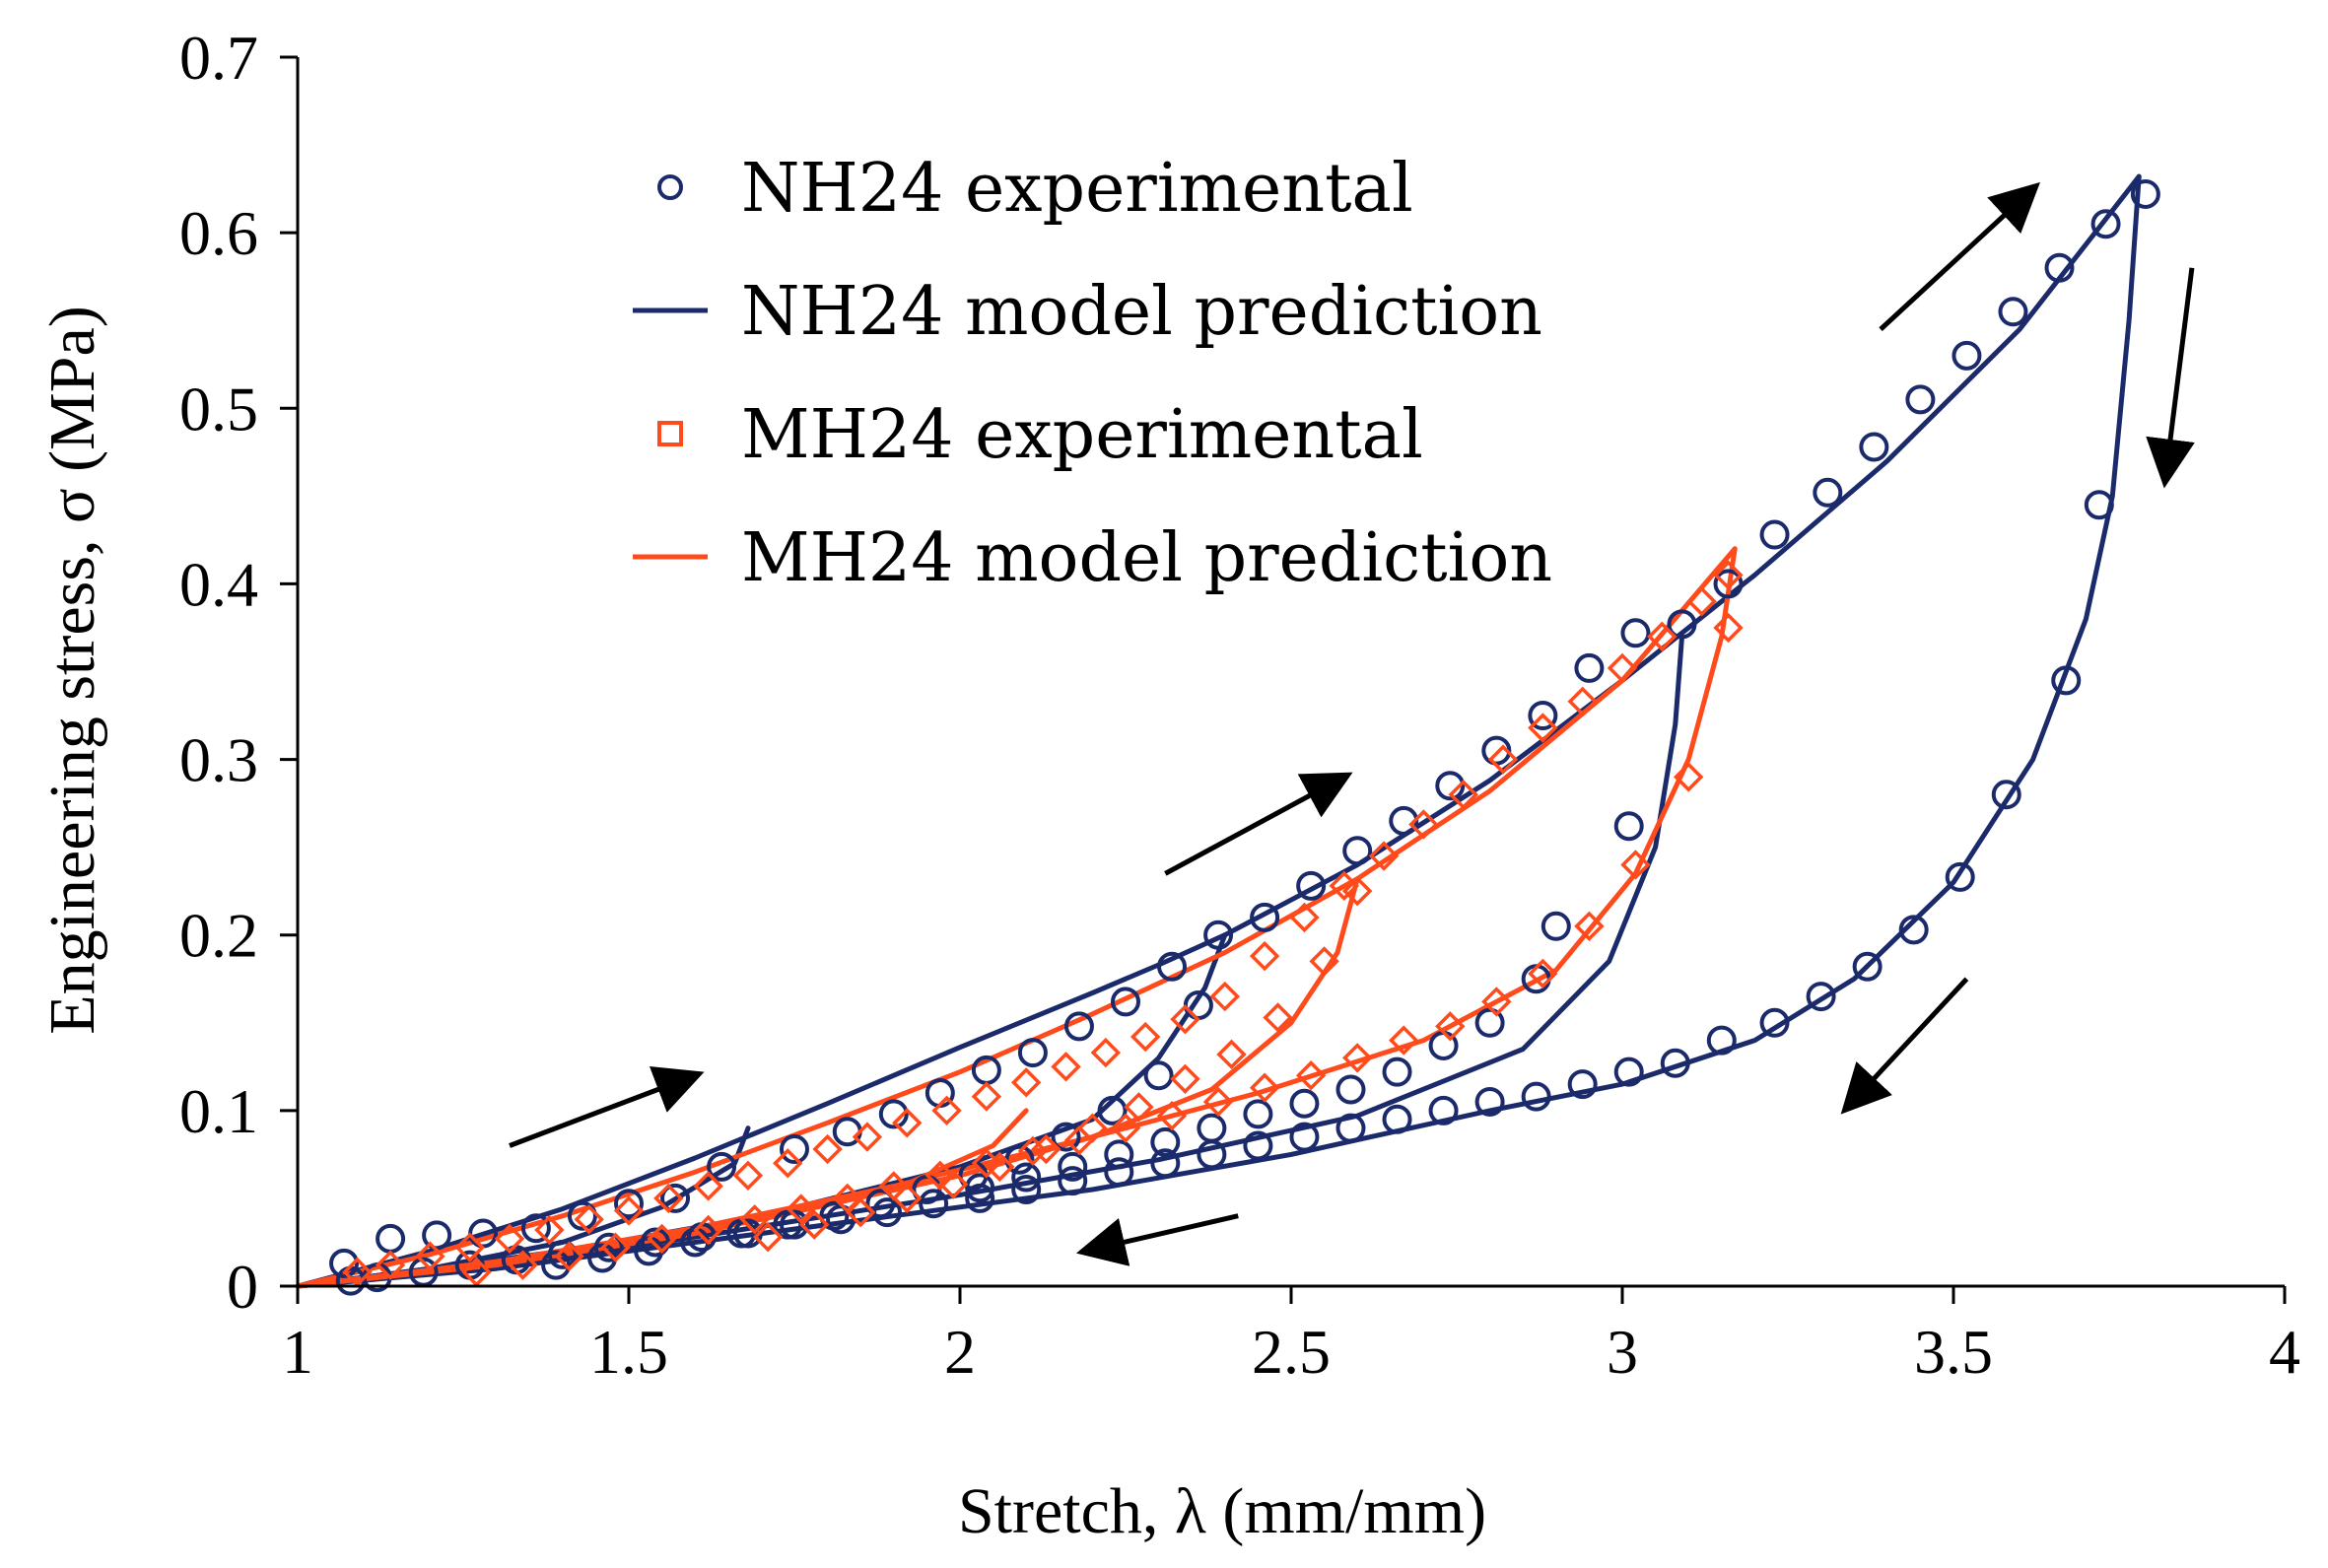  Describe the element at coordinates (218, 1111) in the screenshot. I see `y-tick-label: 0.1` at that location.